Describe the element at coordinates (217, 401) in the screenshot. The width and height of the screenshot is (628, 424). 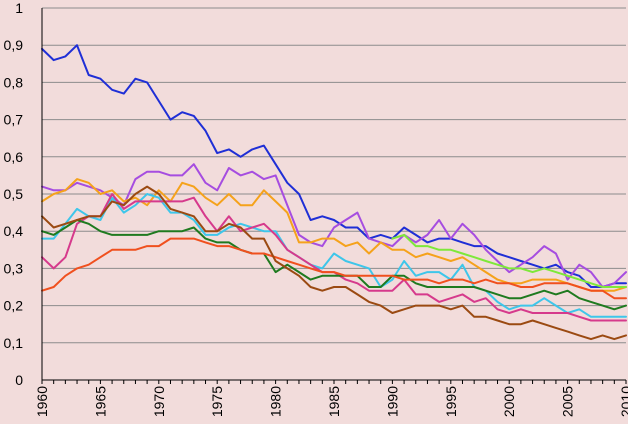
I see `x-tick-label: 1975` at that location.